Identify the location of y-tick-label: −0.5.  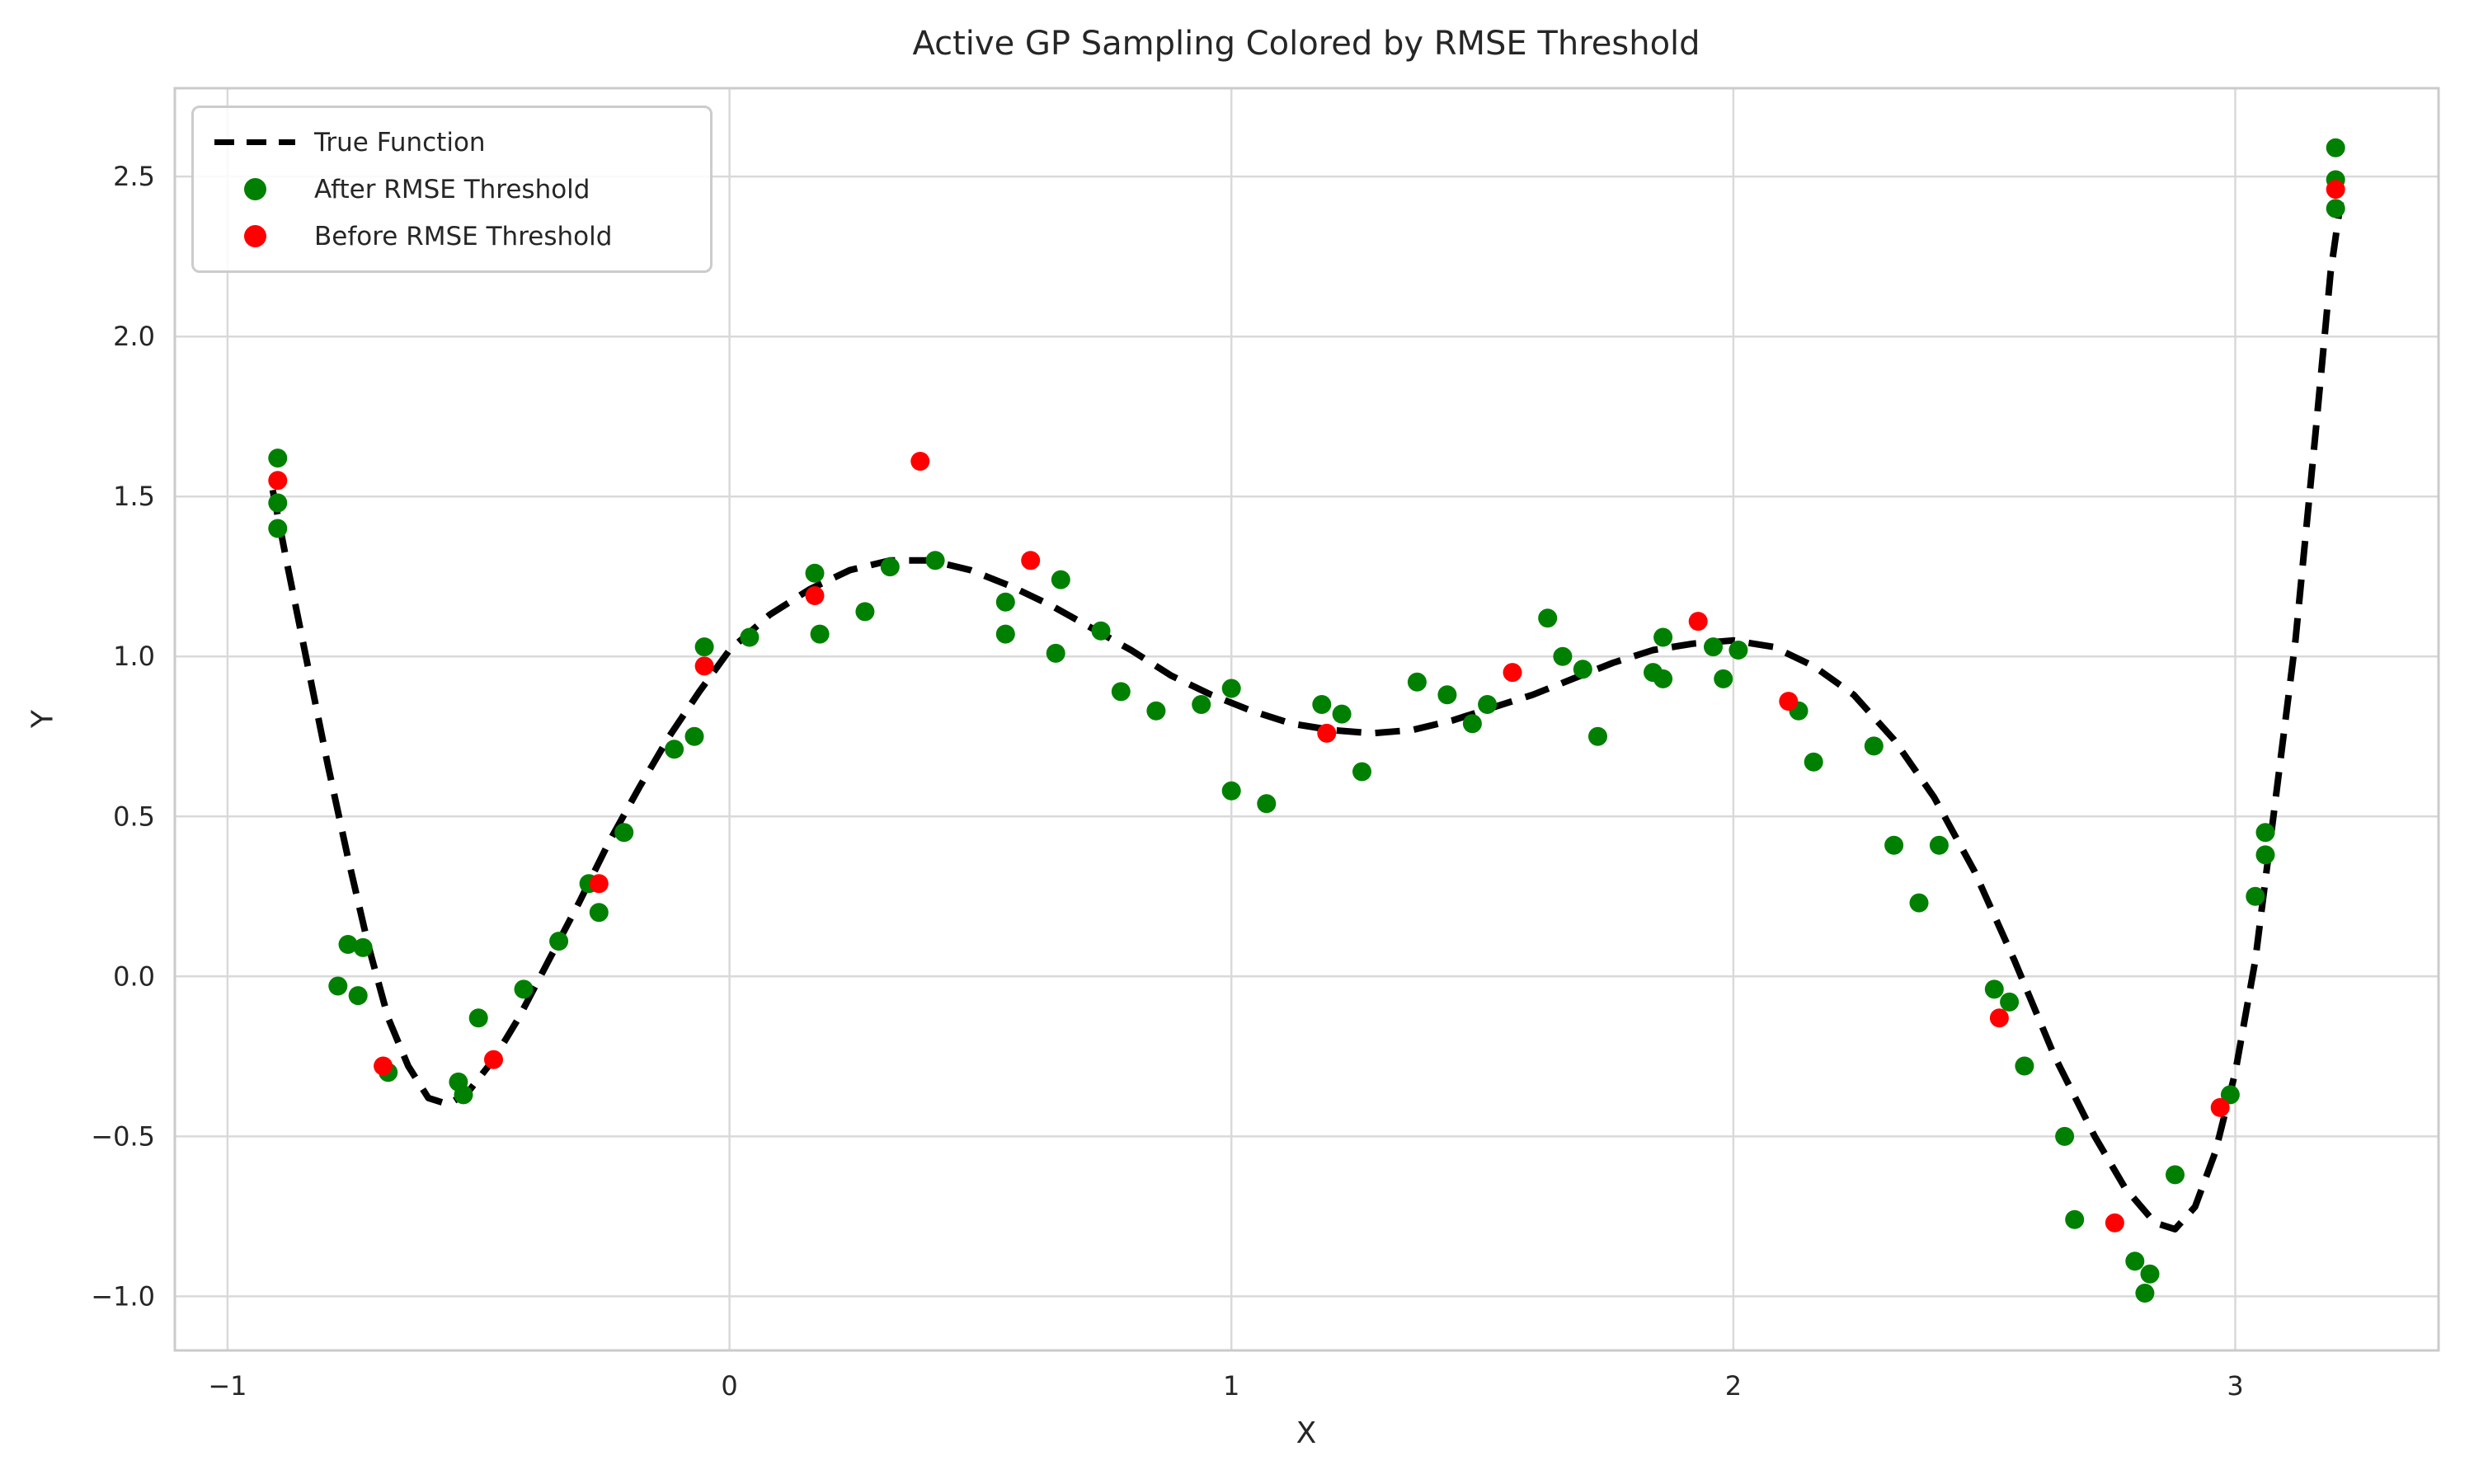
(123, 1136).